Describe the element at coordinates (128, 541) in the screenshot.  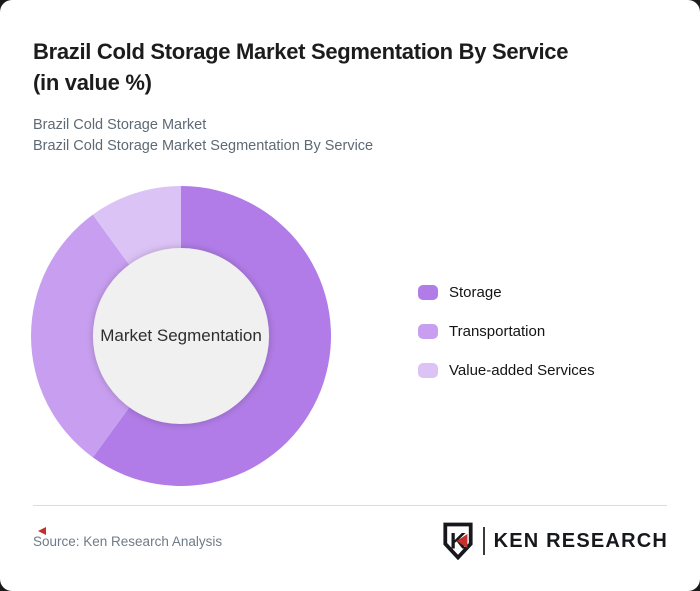
I see `source-text: Source: Ken Research Analysis` at that location.